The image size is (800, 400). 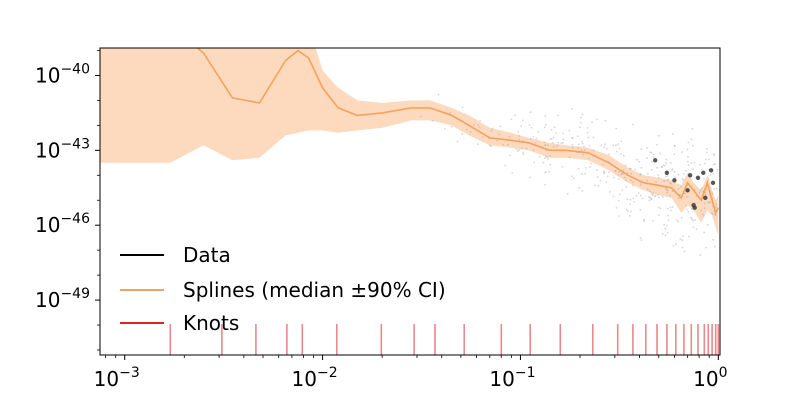 I want to click on x-tick-label: 10⁻¹, so click(x=512, y=378).